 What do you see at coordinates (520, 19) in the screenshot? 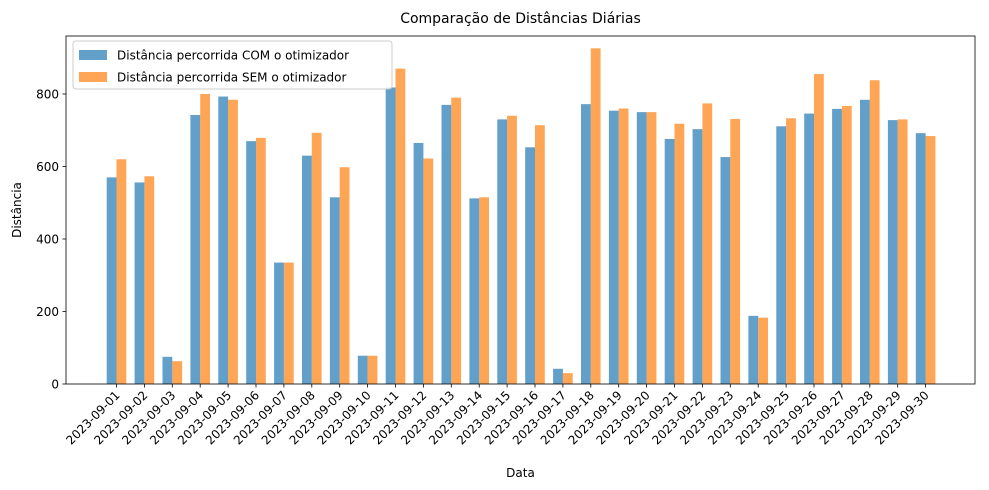
I see `chart-title: Comparação de Distâncias Diárias` at bounding box center [520, 19].